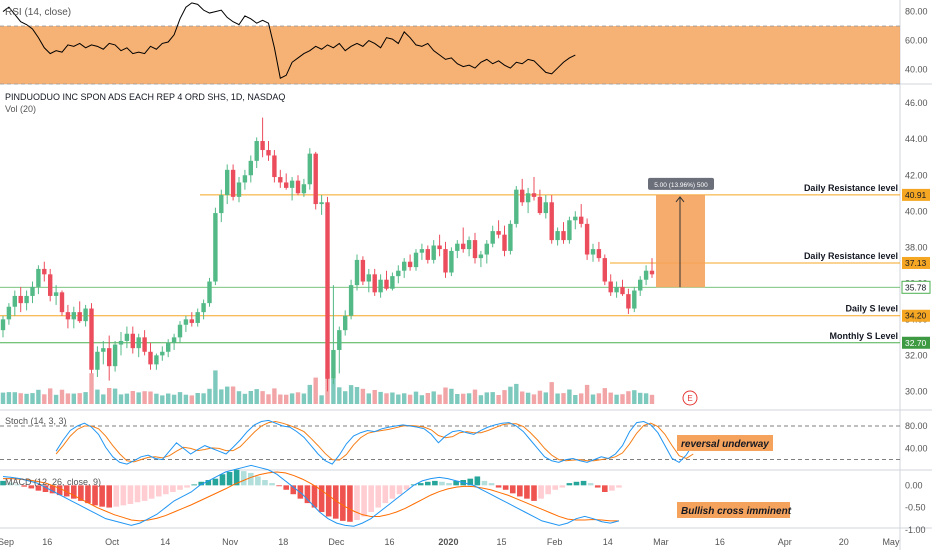 The width and height of the screenshot is (932, 555). What do you see at coordinates (844, 542) in the screenshot?
I see `time-tick-label: 20` at bounding box center [844, 542].